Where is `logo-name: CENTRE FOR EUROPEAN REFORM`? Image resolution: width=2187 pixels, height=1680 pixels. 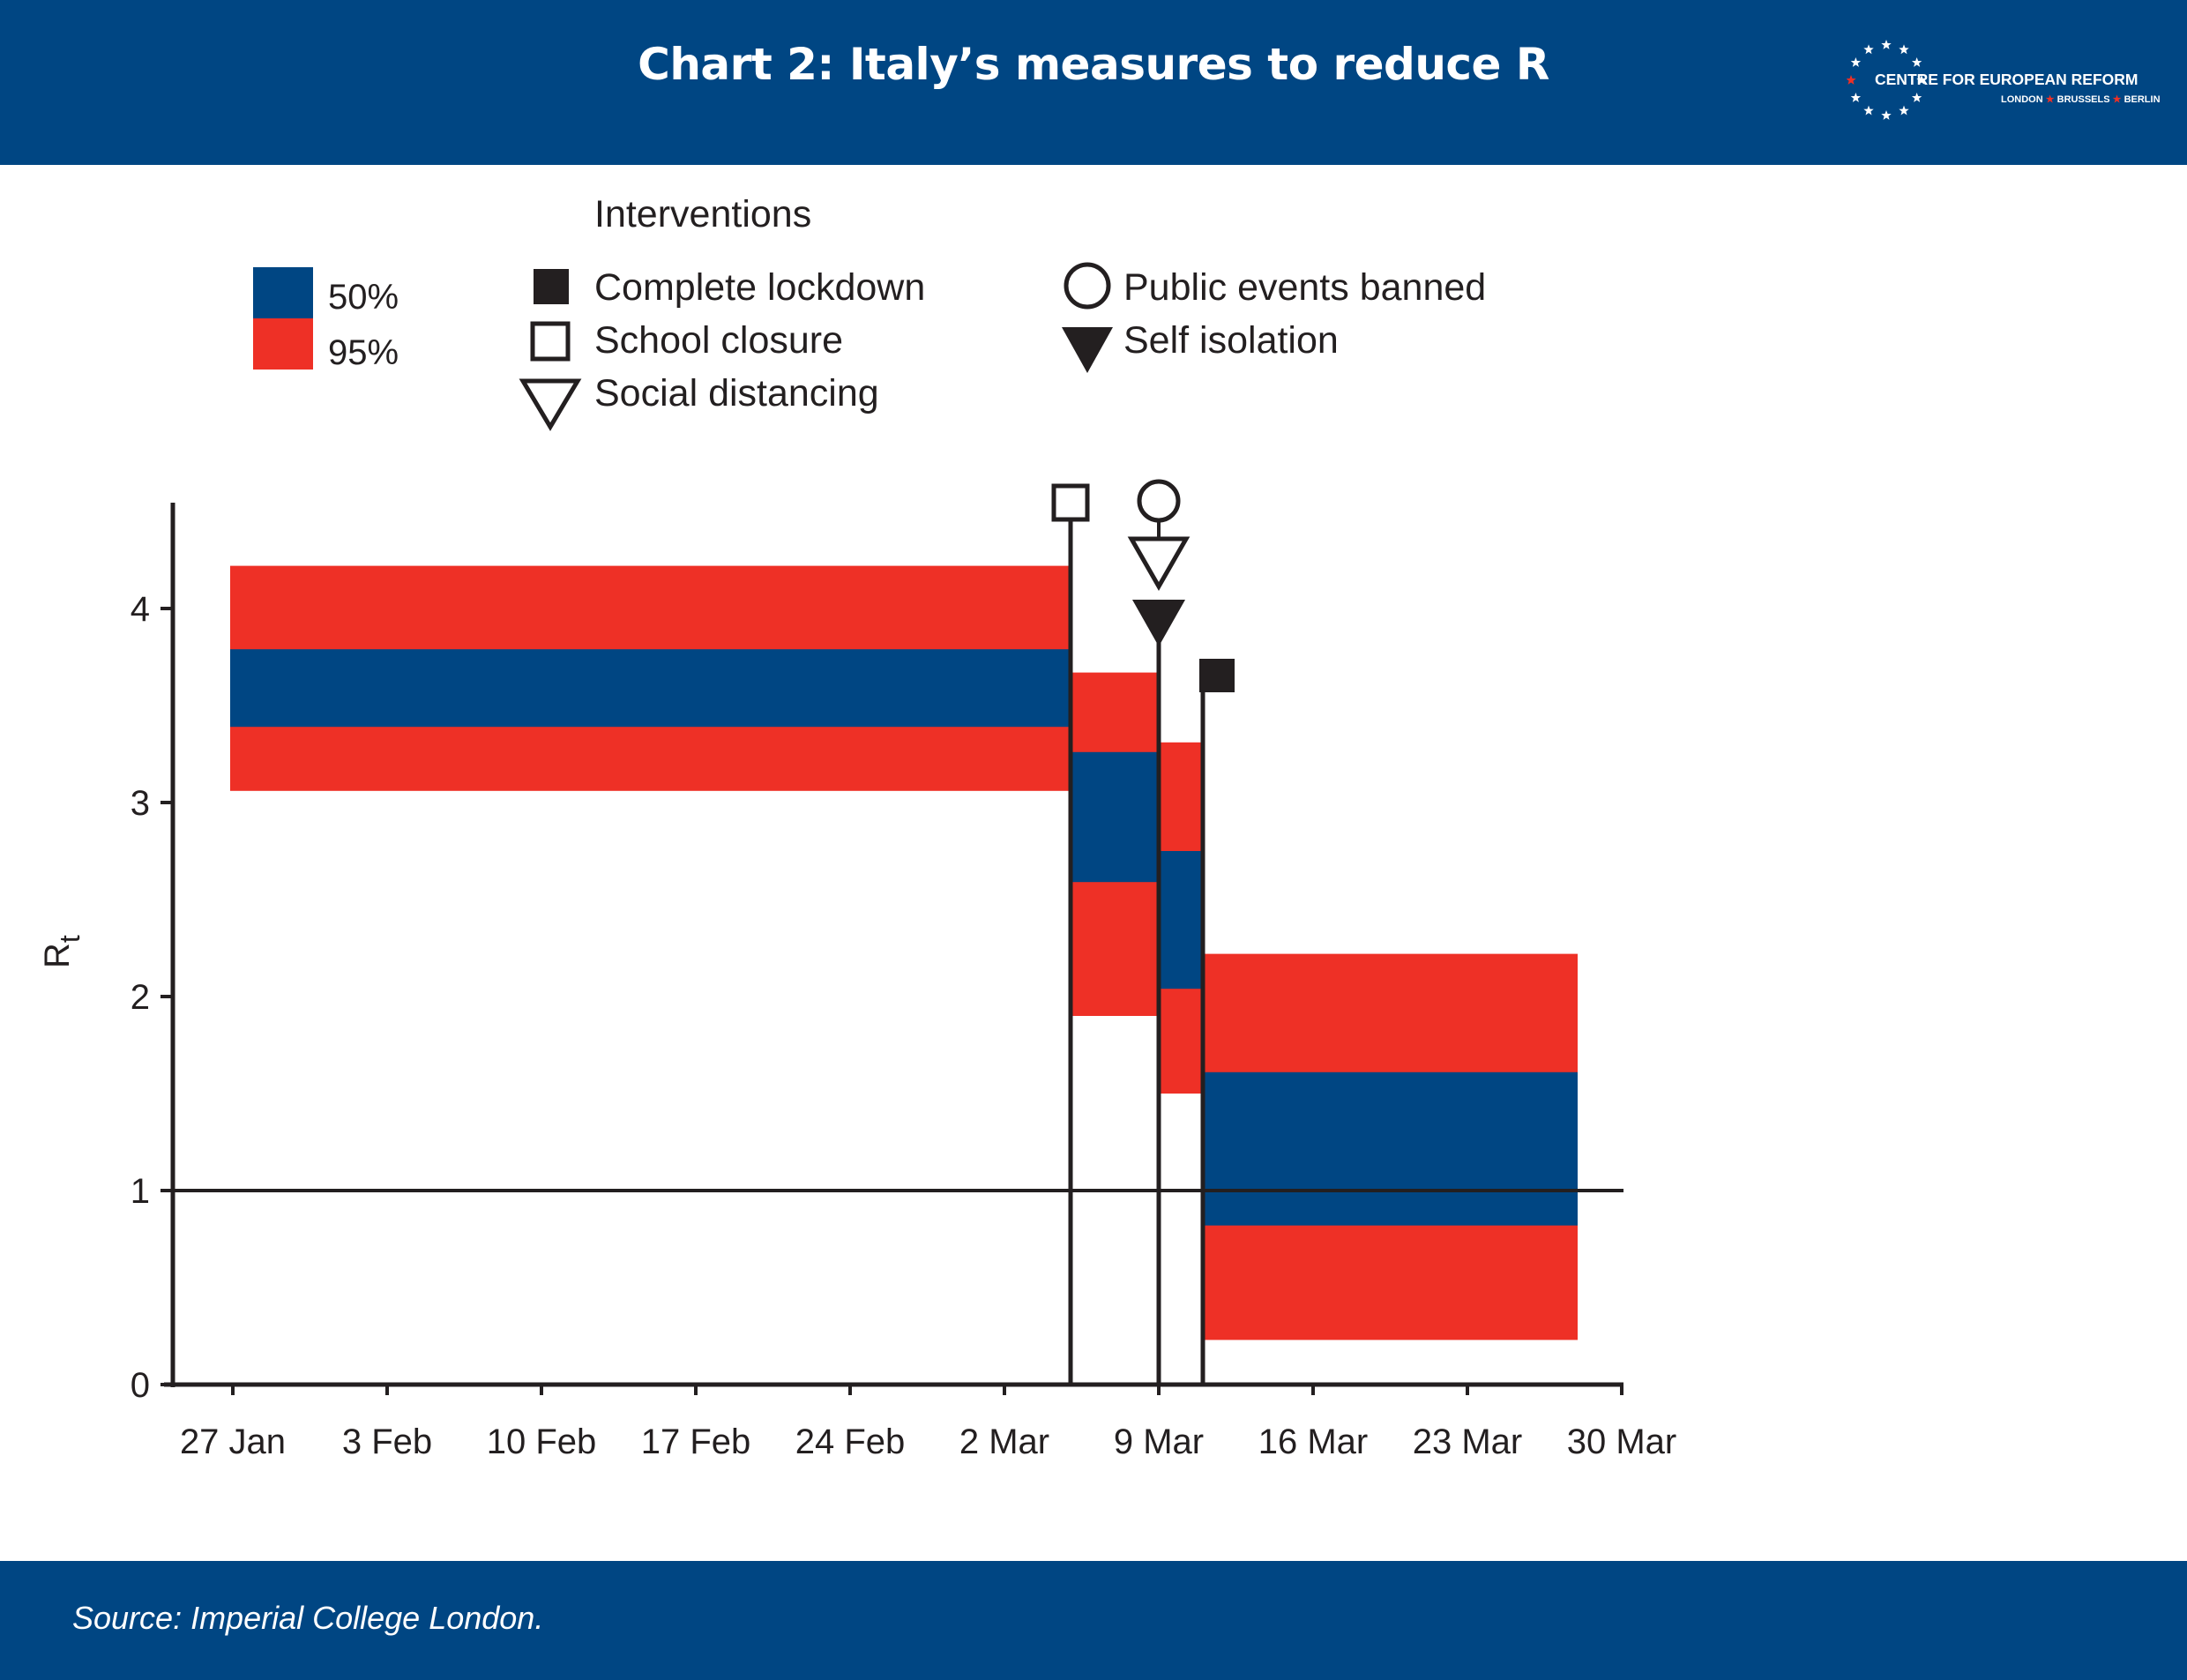 logo-name: CENTRE FOR EUROPEAN REFORM is located at coordinates (2006, 79).